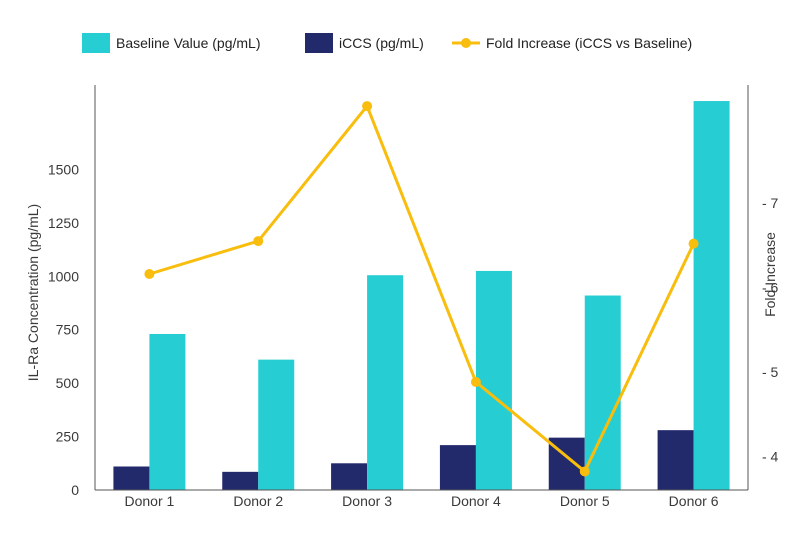  Describe the element at coordinates (258, 501) in the screenshot. I see `x-tick-label: Donor 2` at that location.